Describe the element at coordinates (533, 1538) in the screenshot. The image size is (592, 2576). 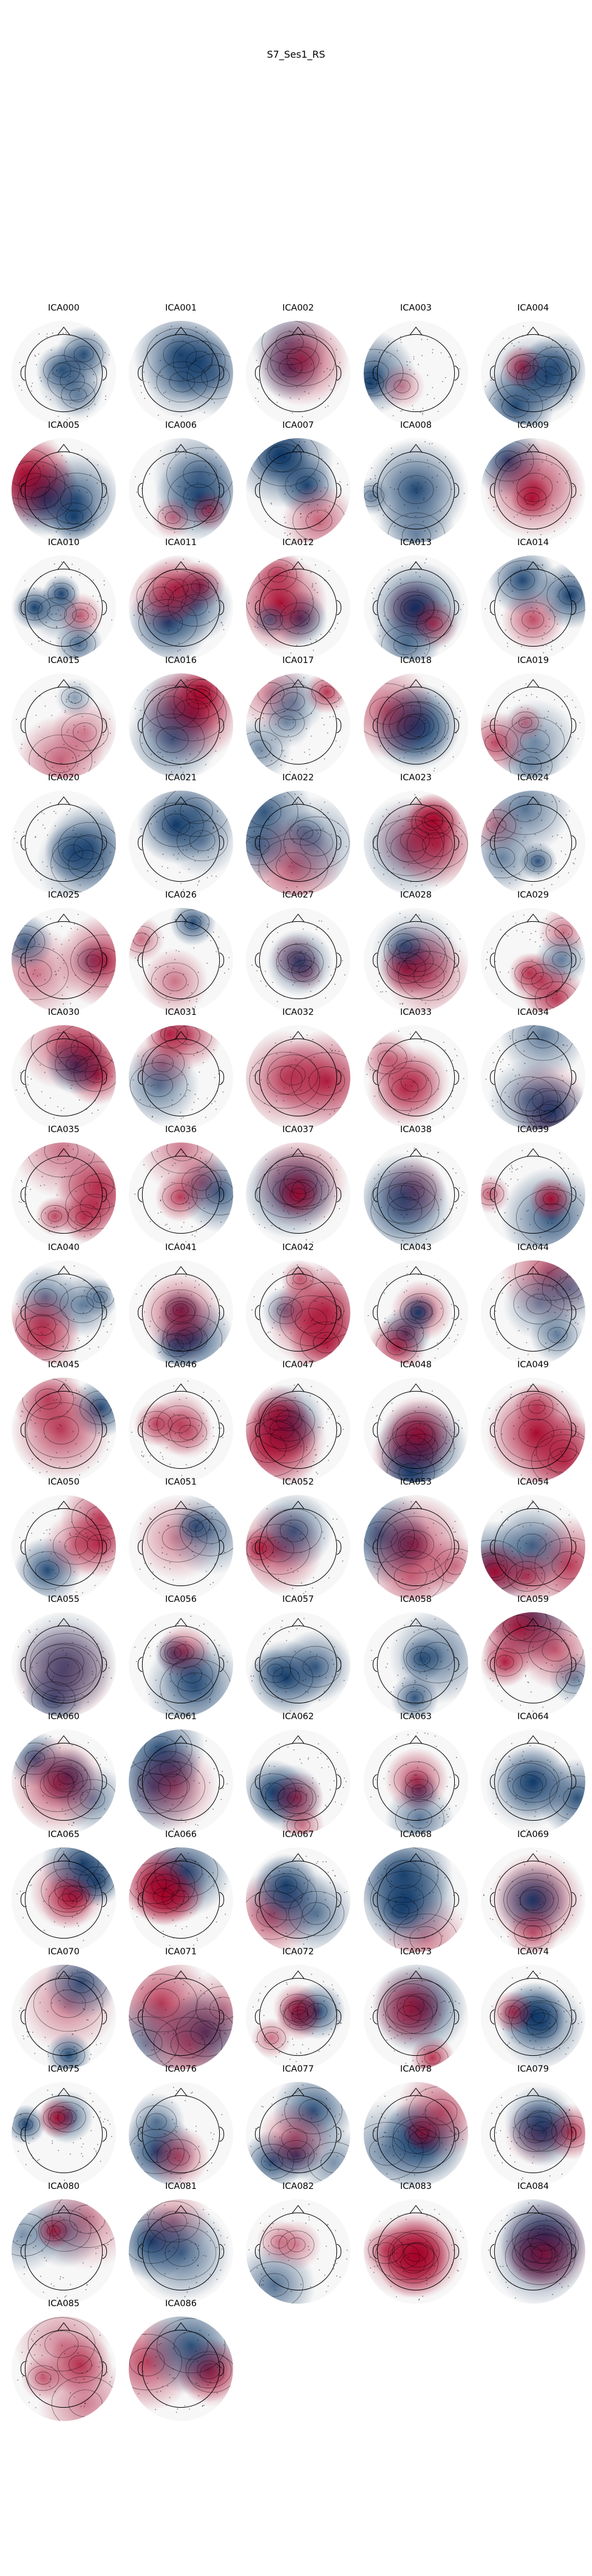
I see `topomap-ica054: ICA054` at that location.